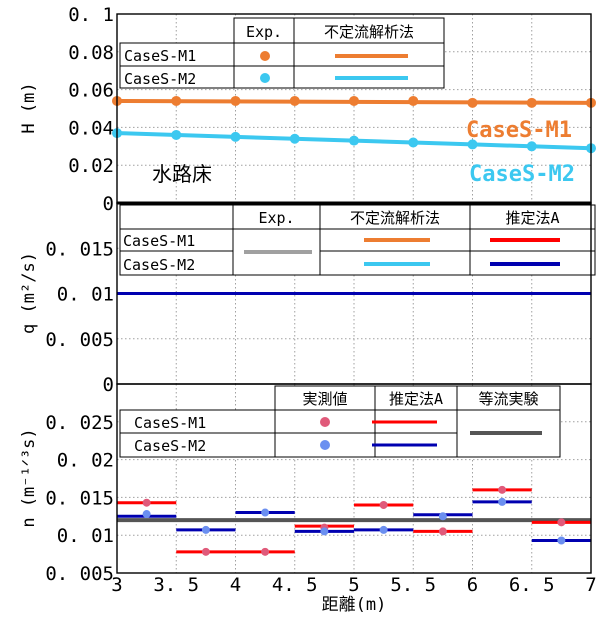 The image size is (601, 619). Describe the element at coordinates (235, 585) in the screenshot. I see `x-tick-label: 4` at that location.